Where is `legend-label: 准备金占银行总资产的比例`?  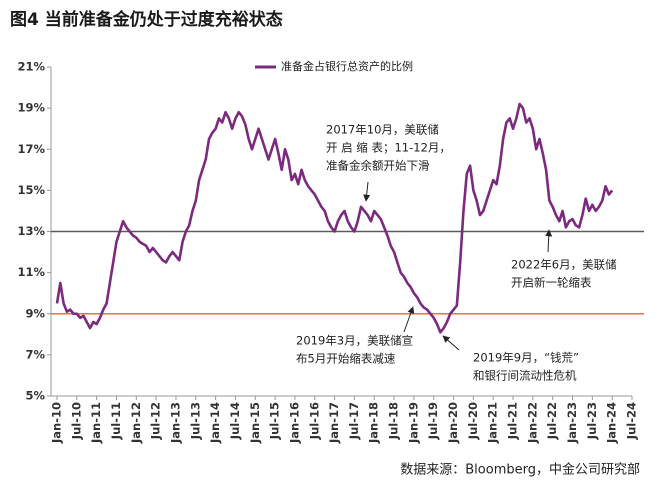
legend-label: 准备金占银行总资产的比例 is located at coordinates (347, 66).